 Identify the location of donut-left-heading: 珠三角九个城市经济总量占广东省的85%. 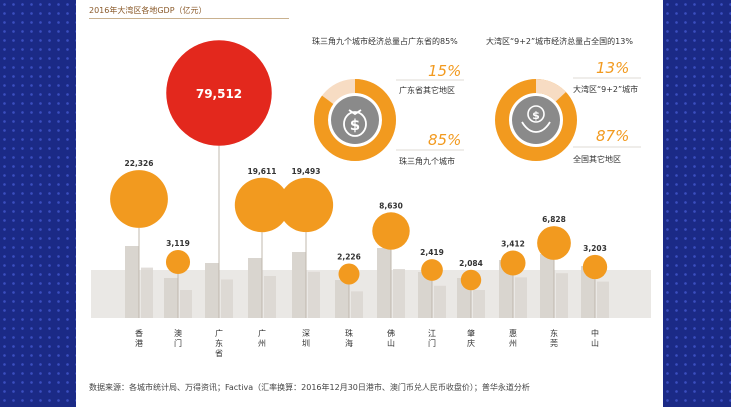
(385, 41).